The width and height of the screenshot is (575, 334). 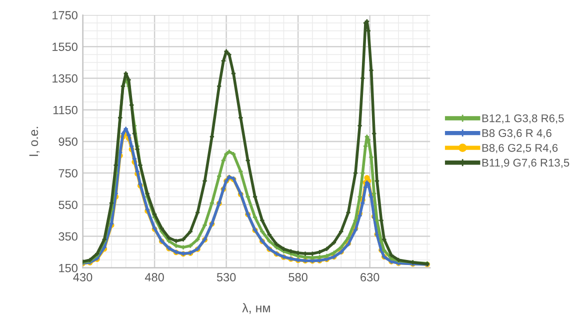 I want to click on y-tick-label: 950, so click(x=68, y=141).